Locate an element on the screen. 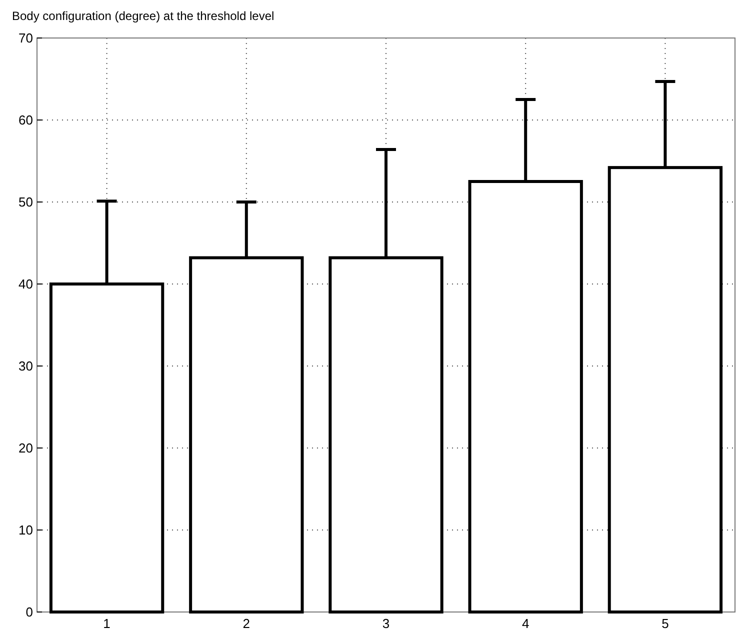 This screenshot has height=635, width=740. y-tick-label: 20 is located at coordinates (25, 448).